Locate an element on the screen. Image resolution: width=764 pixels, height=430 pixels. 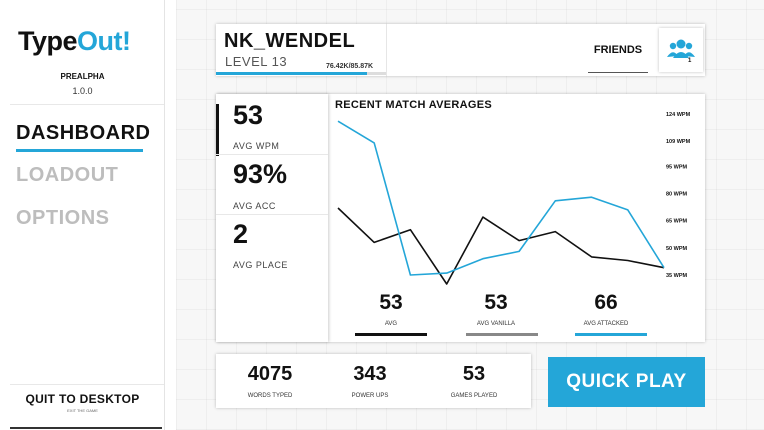
player-level: LEVEL 13 is located at coordinates (256, 61).